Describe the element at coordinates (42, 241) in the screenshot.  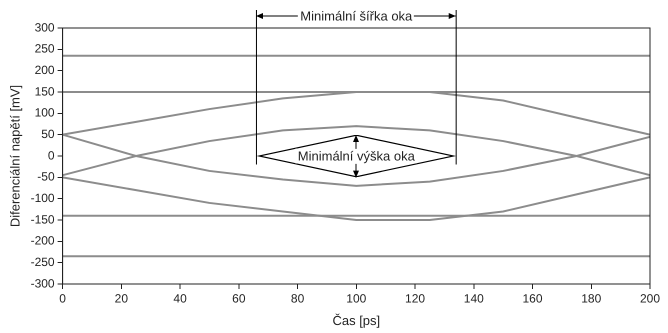
I see `y-tick-label: -200` at that location.